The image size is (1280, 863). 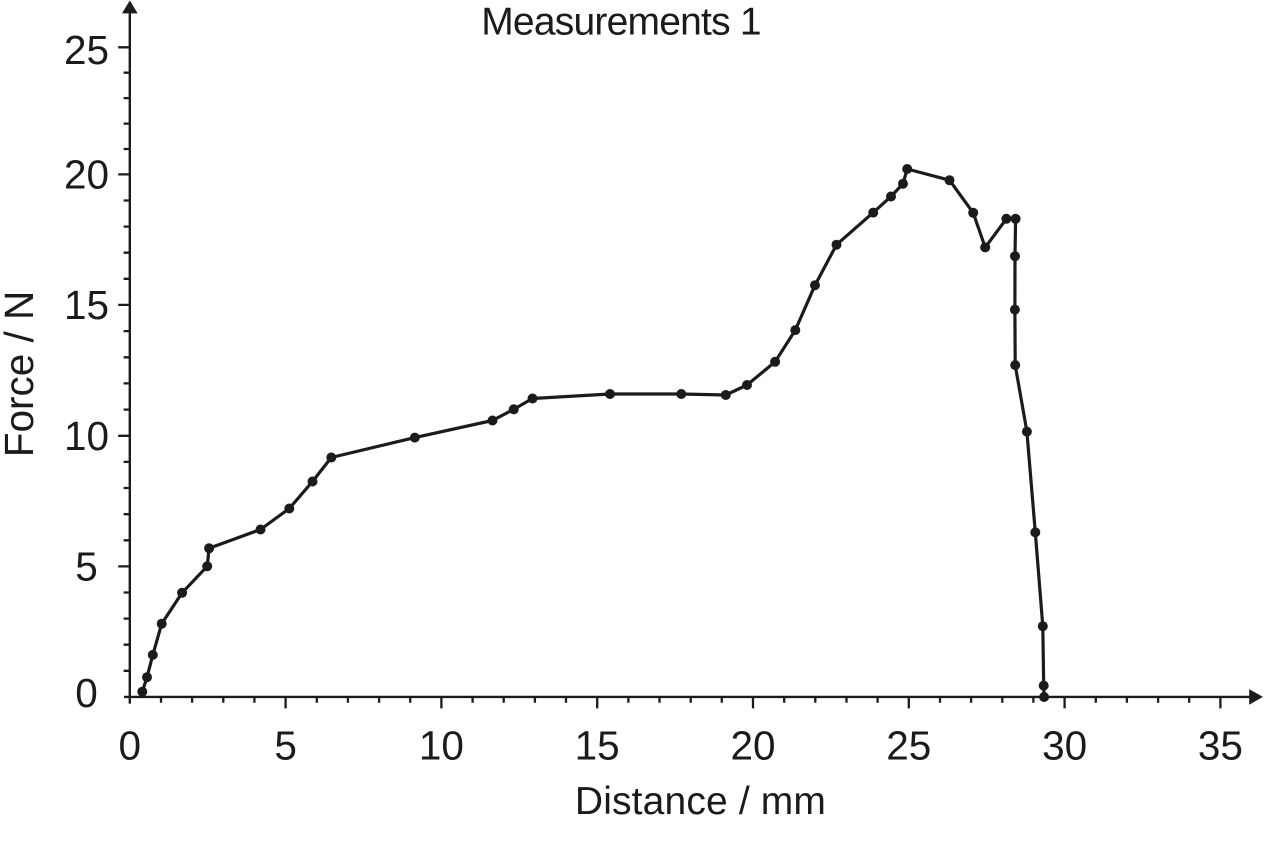 I want to click on svg-text: 30, so click(x=1064, y=746).